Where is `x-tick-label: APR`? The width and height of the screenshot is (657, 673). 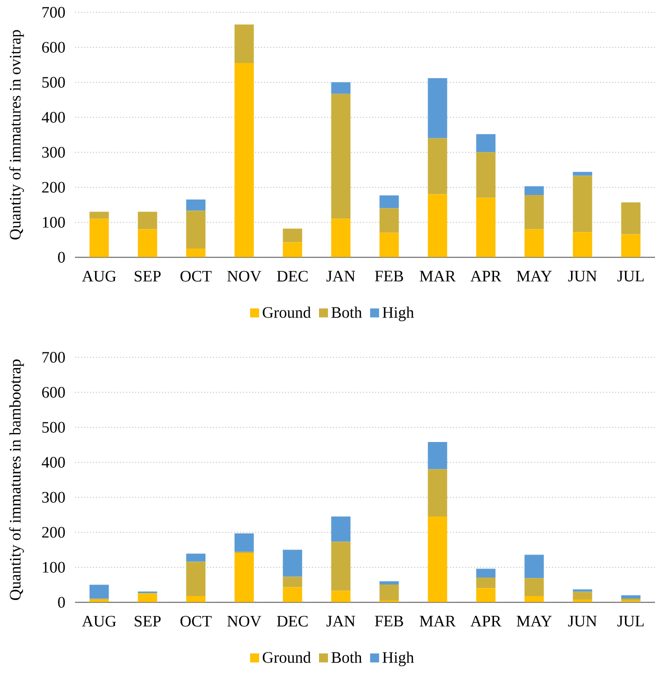
x-tick-label: APR is located at coordinates (486, 276).